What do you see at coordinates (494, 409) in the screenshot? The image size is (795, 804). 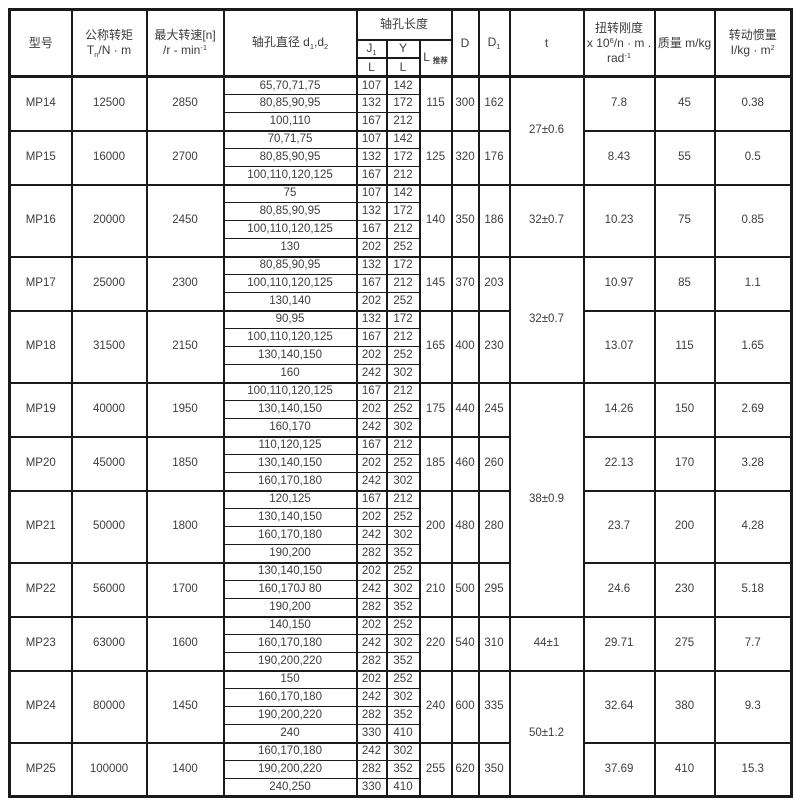 I see `d1-cell: 245` at bounding box center [494, 409].